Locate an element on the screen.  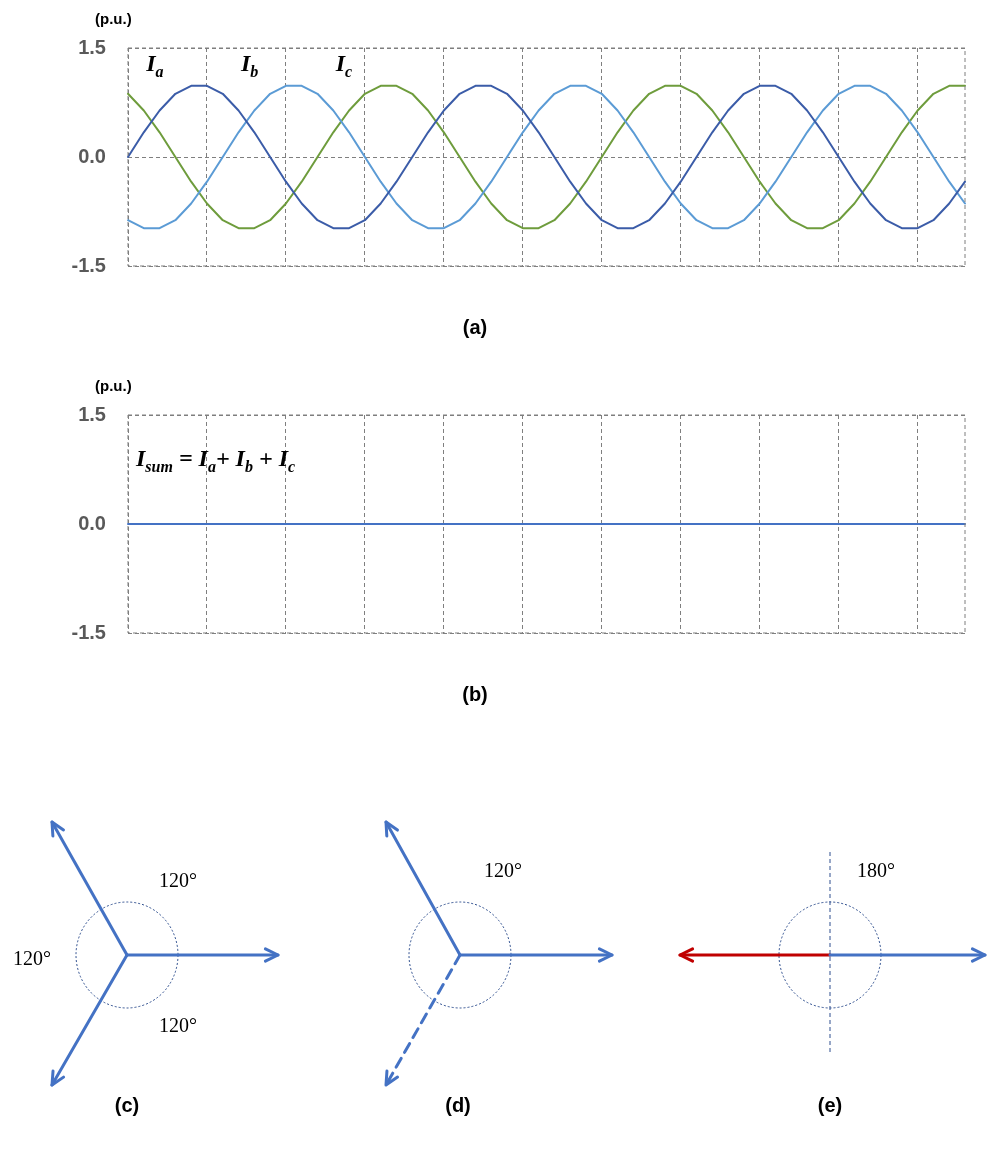
series-label: I$_{a}$ is located at coordinates (155, 65).